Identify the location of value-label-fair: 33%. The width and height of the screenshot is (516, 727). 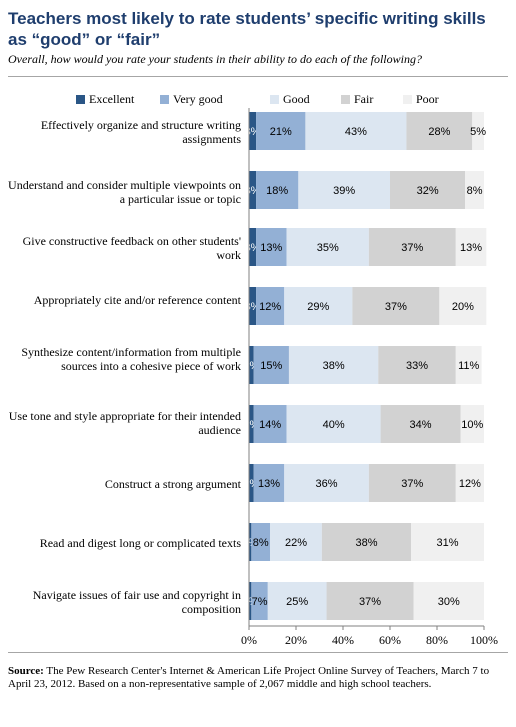
(417, 366).